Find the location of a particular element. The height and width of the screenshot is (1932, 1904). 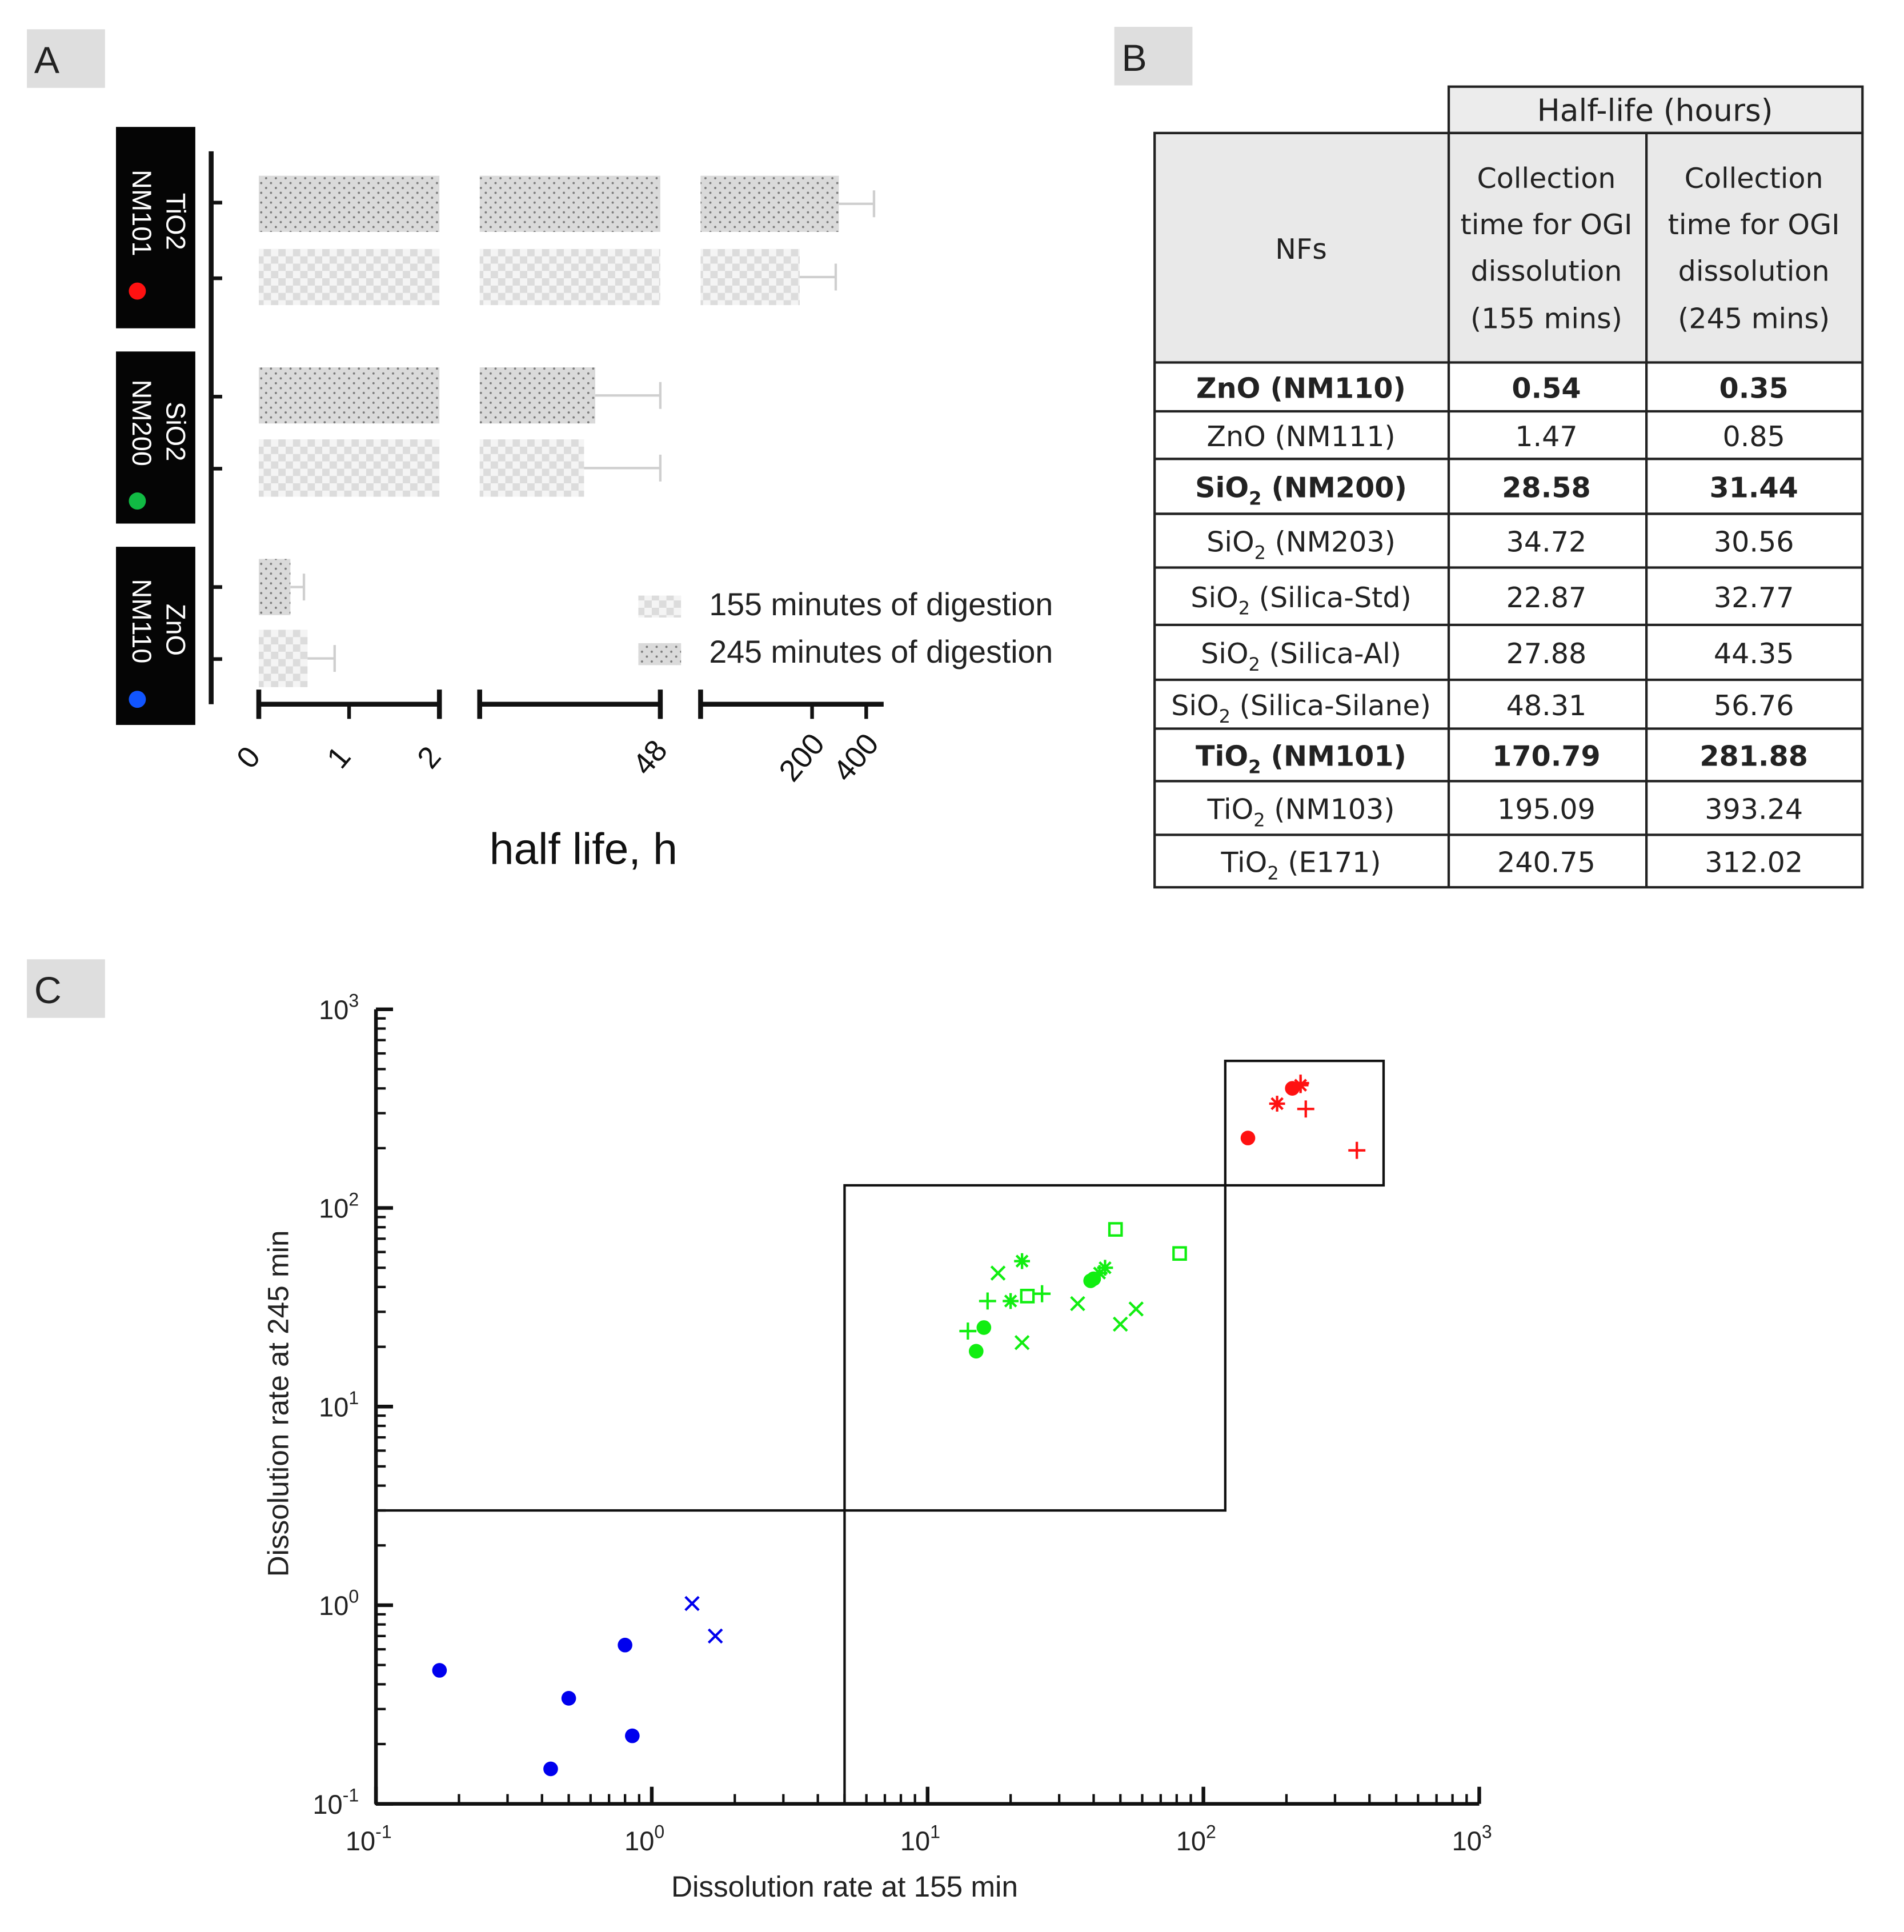

header-155-line: Collection is located at coordinates (1546, 178).